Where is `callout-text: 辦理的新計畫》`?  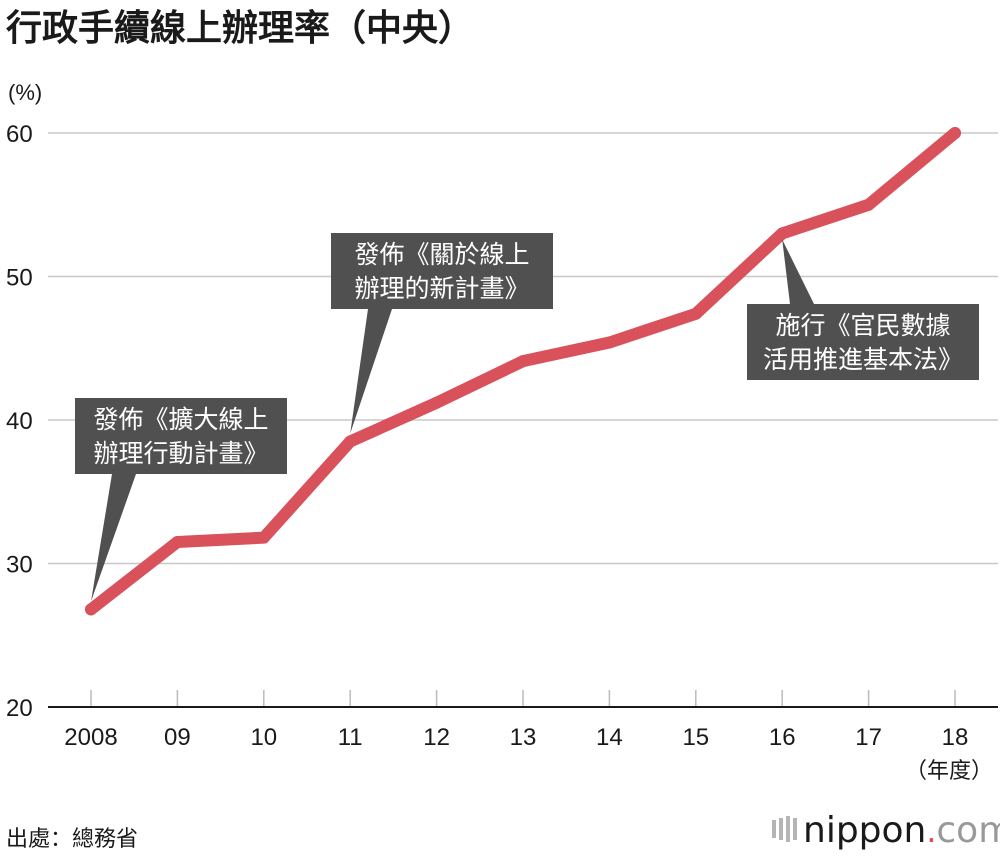 callout-text: 辦理的新計畫》 is located at coordinates (441, 289).